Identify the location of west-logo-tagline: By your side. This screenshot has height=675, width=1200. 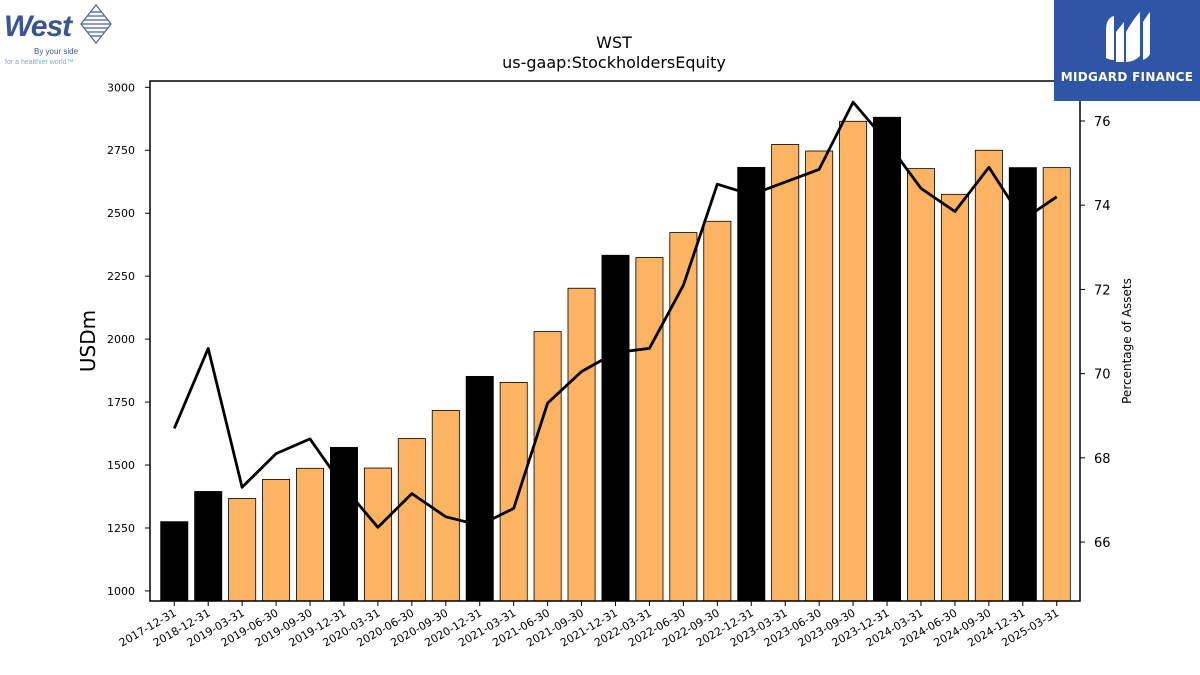
(56, 51).